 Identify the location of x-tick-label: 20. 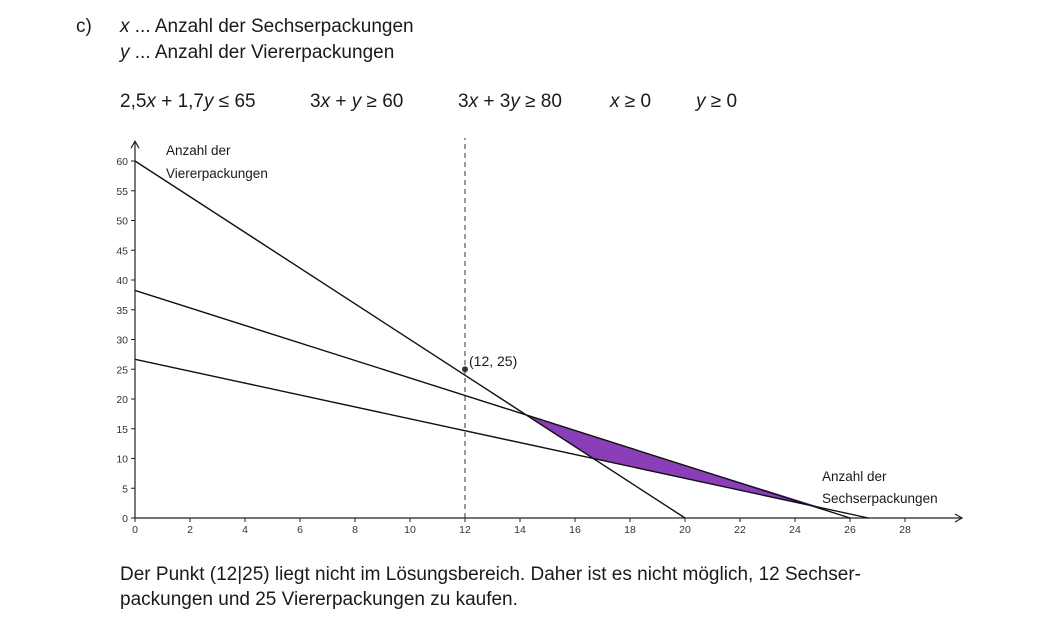
(685, 530).